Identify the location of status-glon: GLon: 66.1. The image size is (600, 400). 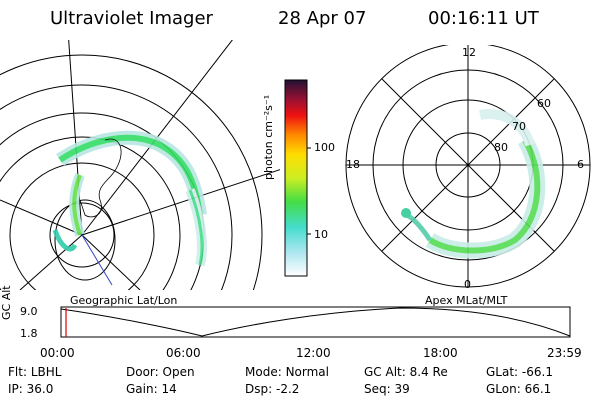
(519, 389).